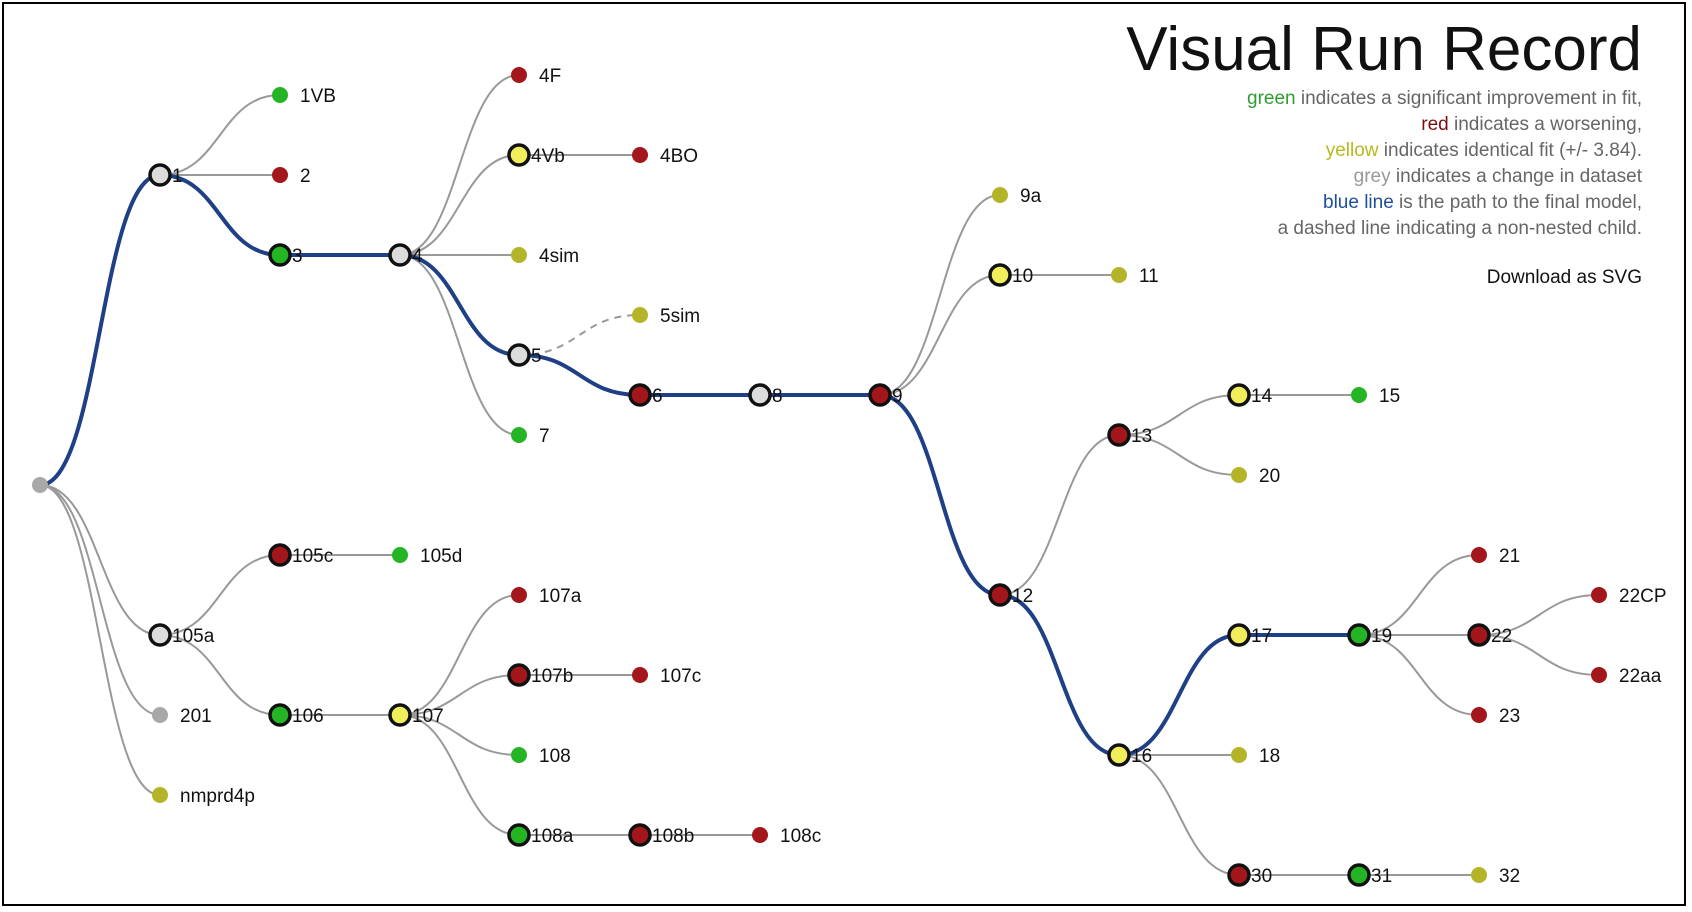 This screenshot has height=912, width=1692. I want to click on node-13: 13, so click(1129, 435).